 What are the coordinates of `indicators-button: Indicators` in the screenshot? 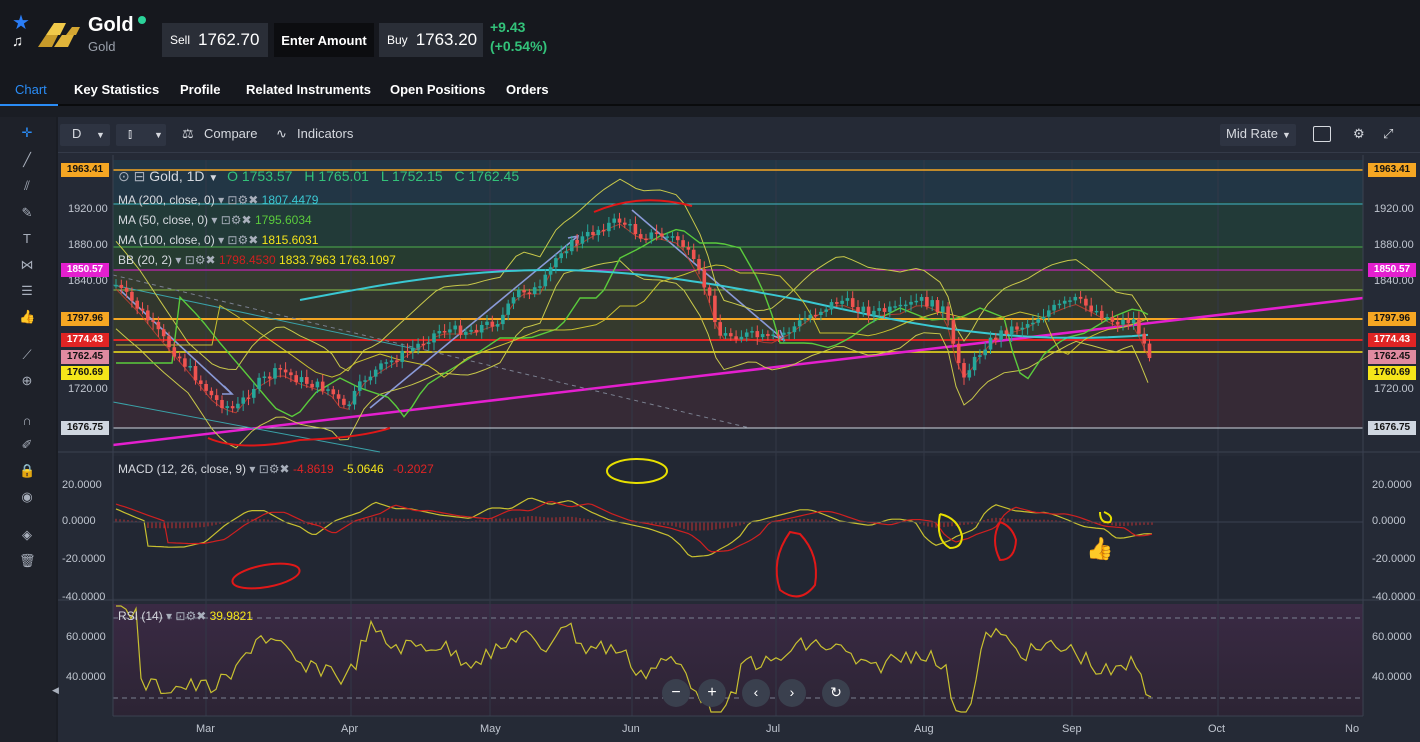 It's located at (325, 133).